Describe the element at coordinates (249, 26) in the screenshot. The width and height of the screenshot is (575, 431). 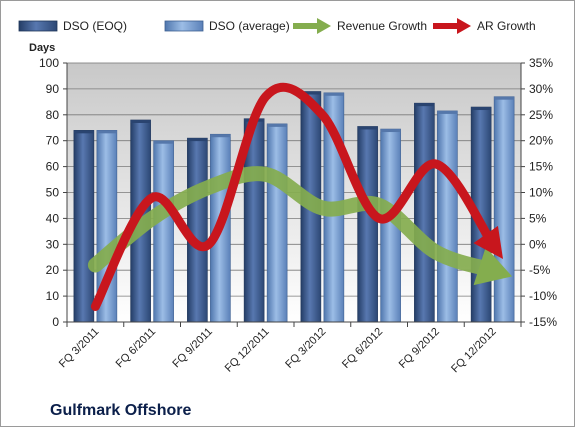
I see `legend-label: DSO (average)` at that location.